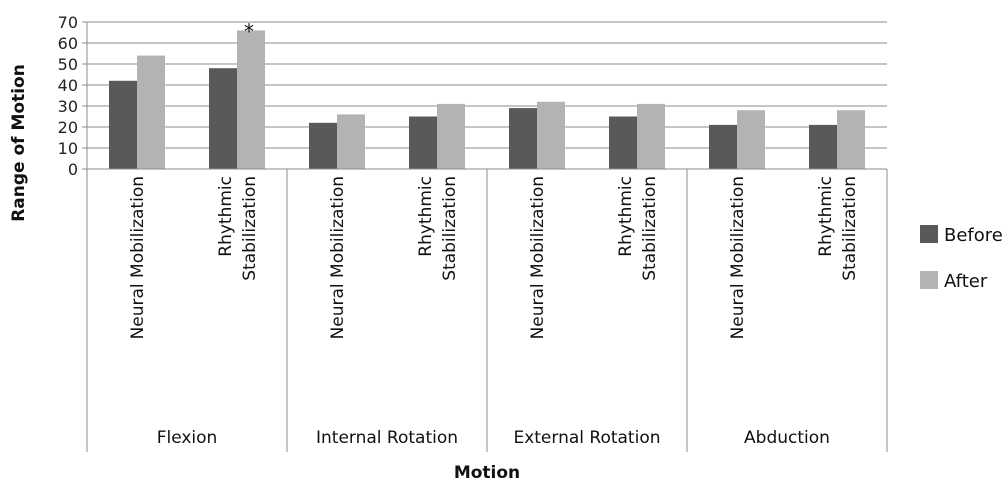 Image resolution: width=1008 pixels, height=482 pixels. I want to click on legend: Before After, so click(961, 258).